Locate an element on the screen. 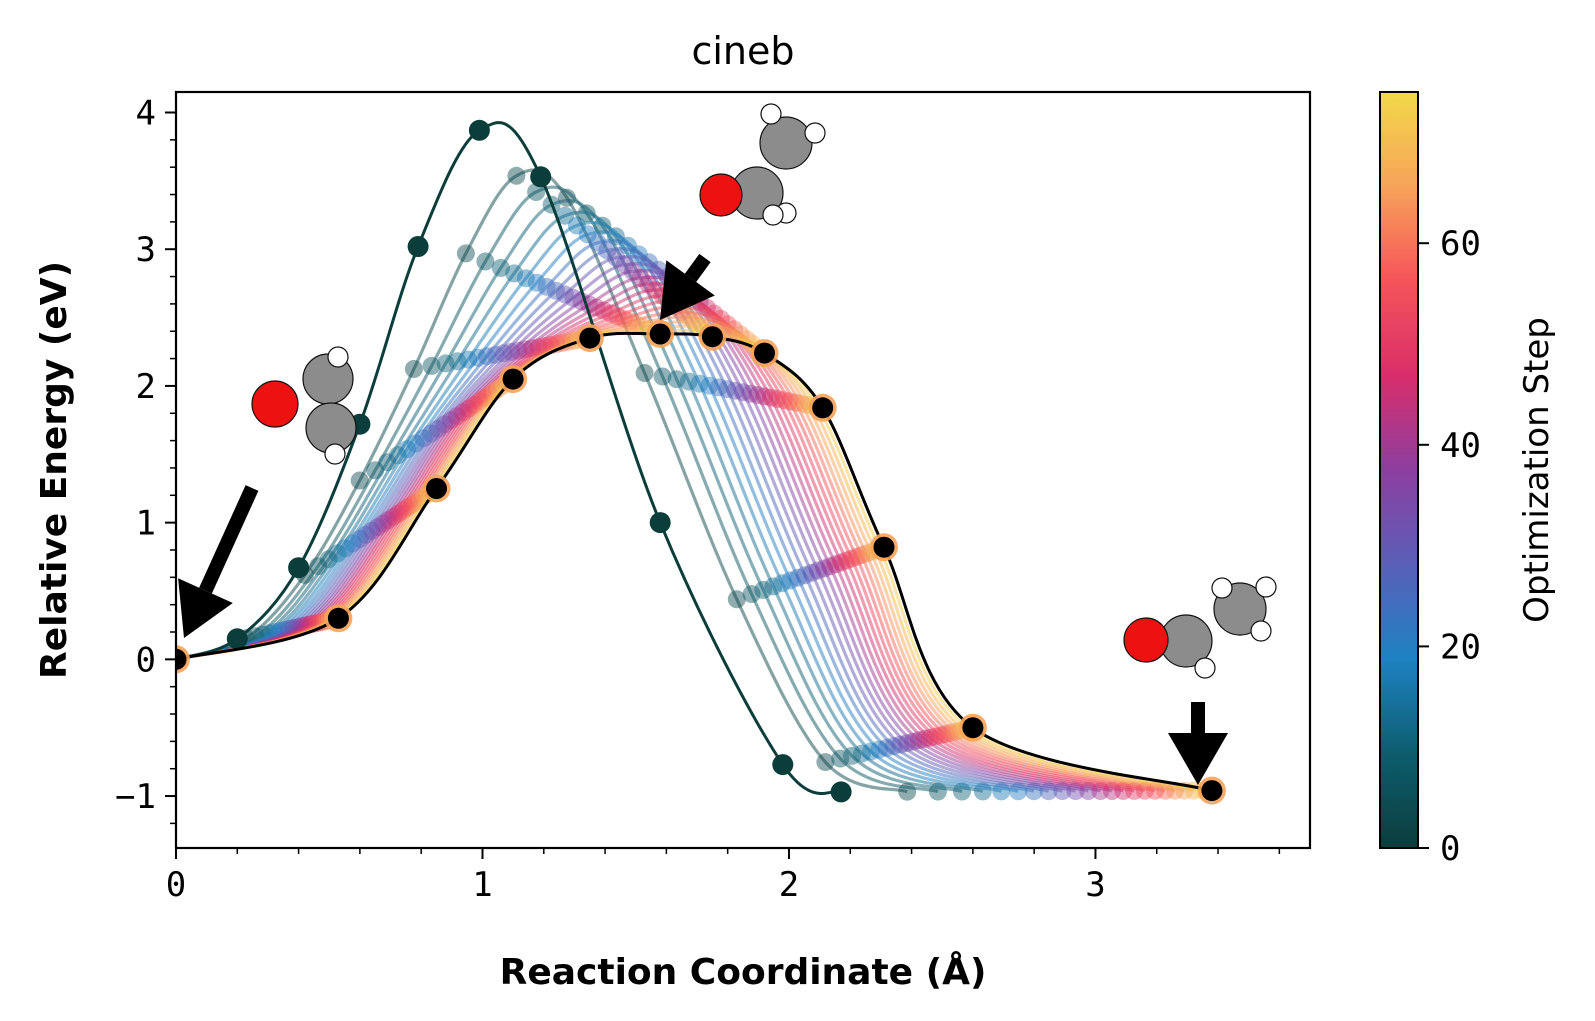 Image resolution: width=1595 pixels, height=1021 pixels. carbon-atom is located at coordinates (786, 143).